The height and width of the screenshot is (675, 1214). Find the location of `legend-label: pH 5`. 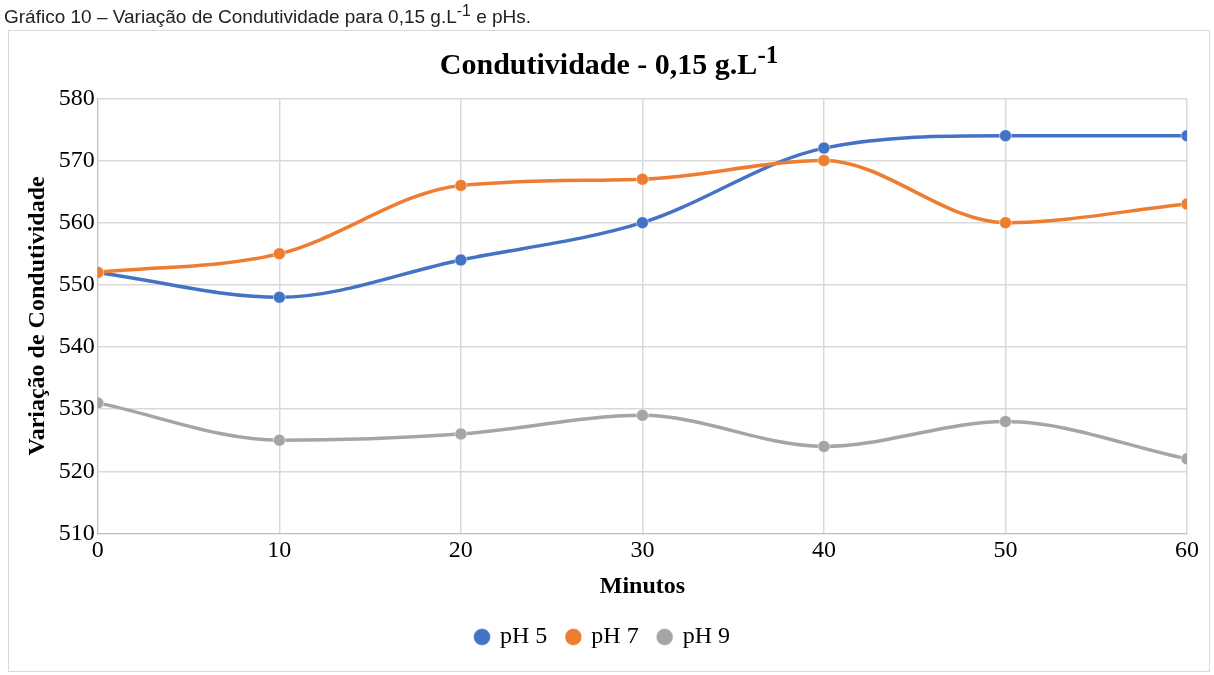

legend-label: pH 5 is located at coordinates (524, 635).